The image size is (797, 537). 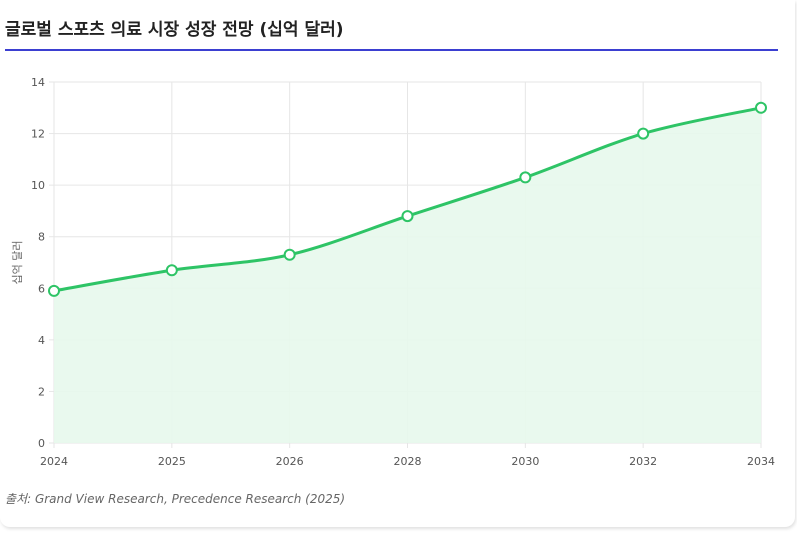 I want to click on page-title: 글로벌 스포츠 의료 시장 성장 전망 (십억 달러), so click(x=174, y=30).